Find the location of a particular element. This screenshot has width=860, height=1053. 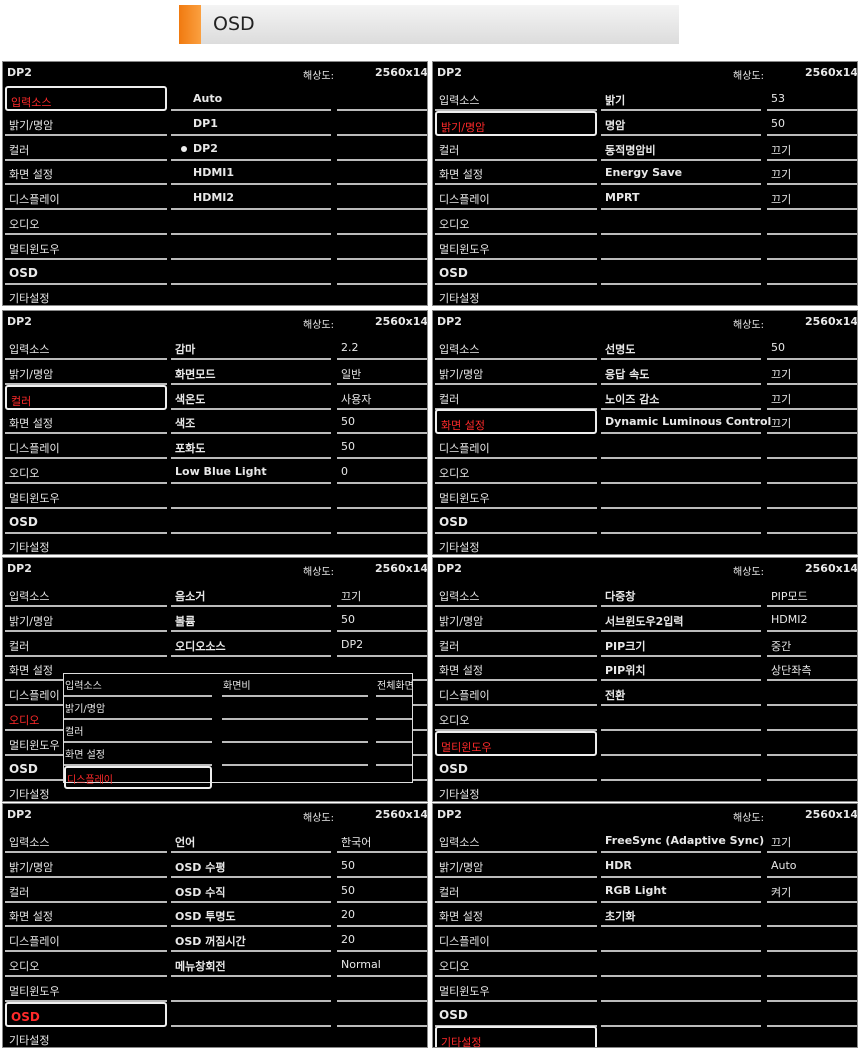

option-row: OSD 꺼짐시간 is located at coordinates (251, 940).